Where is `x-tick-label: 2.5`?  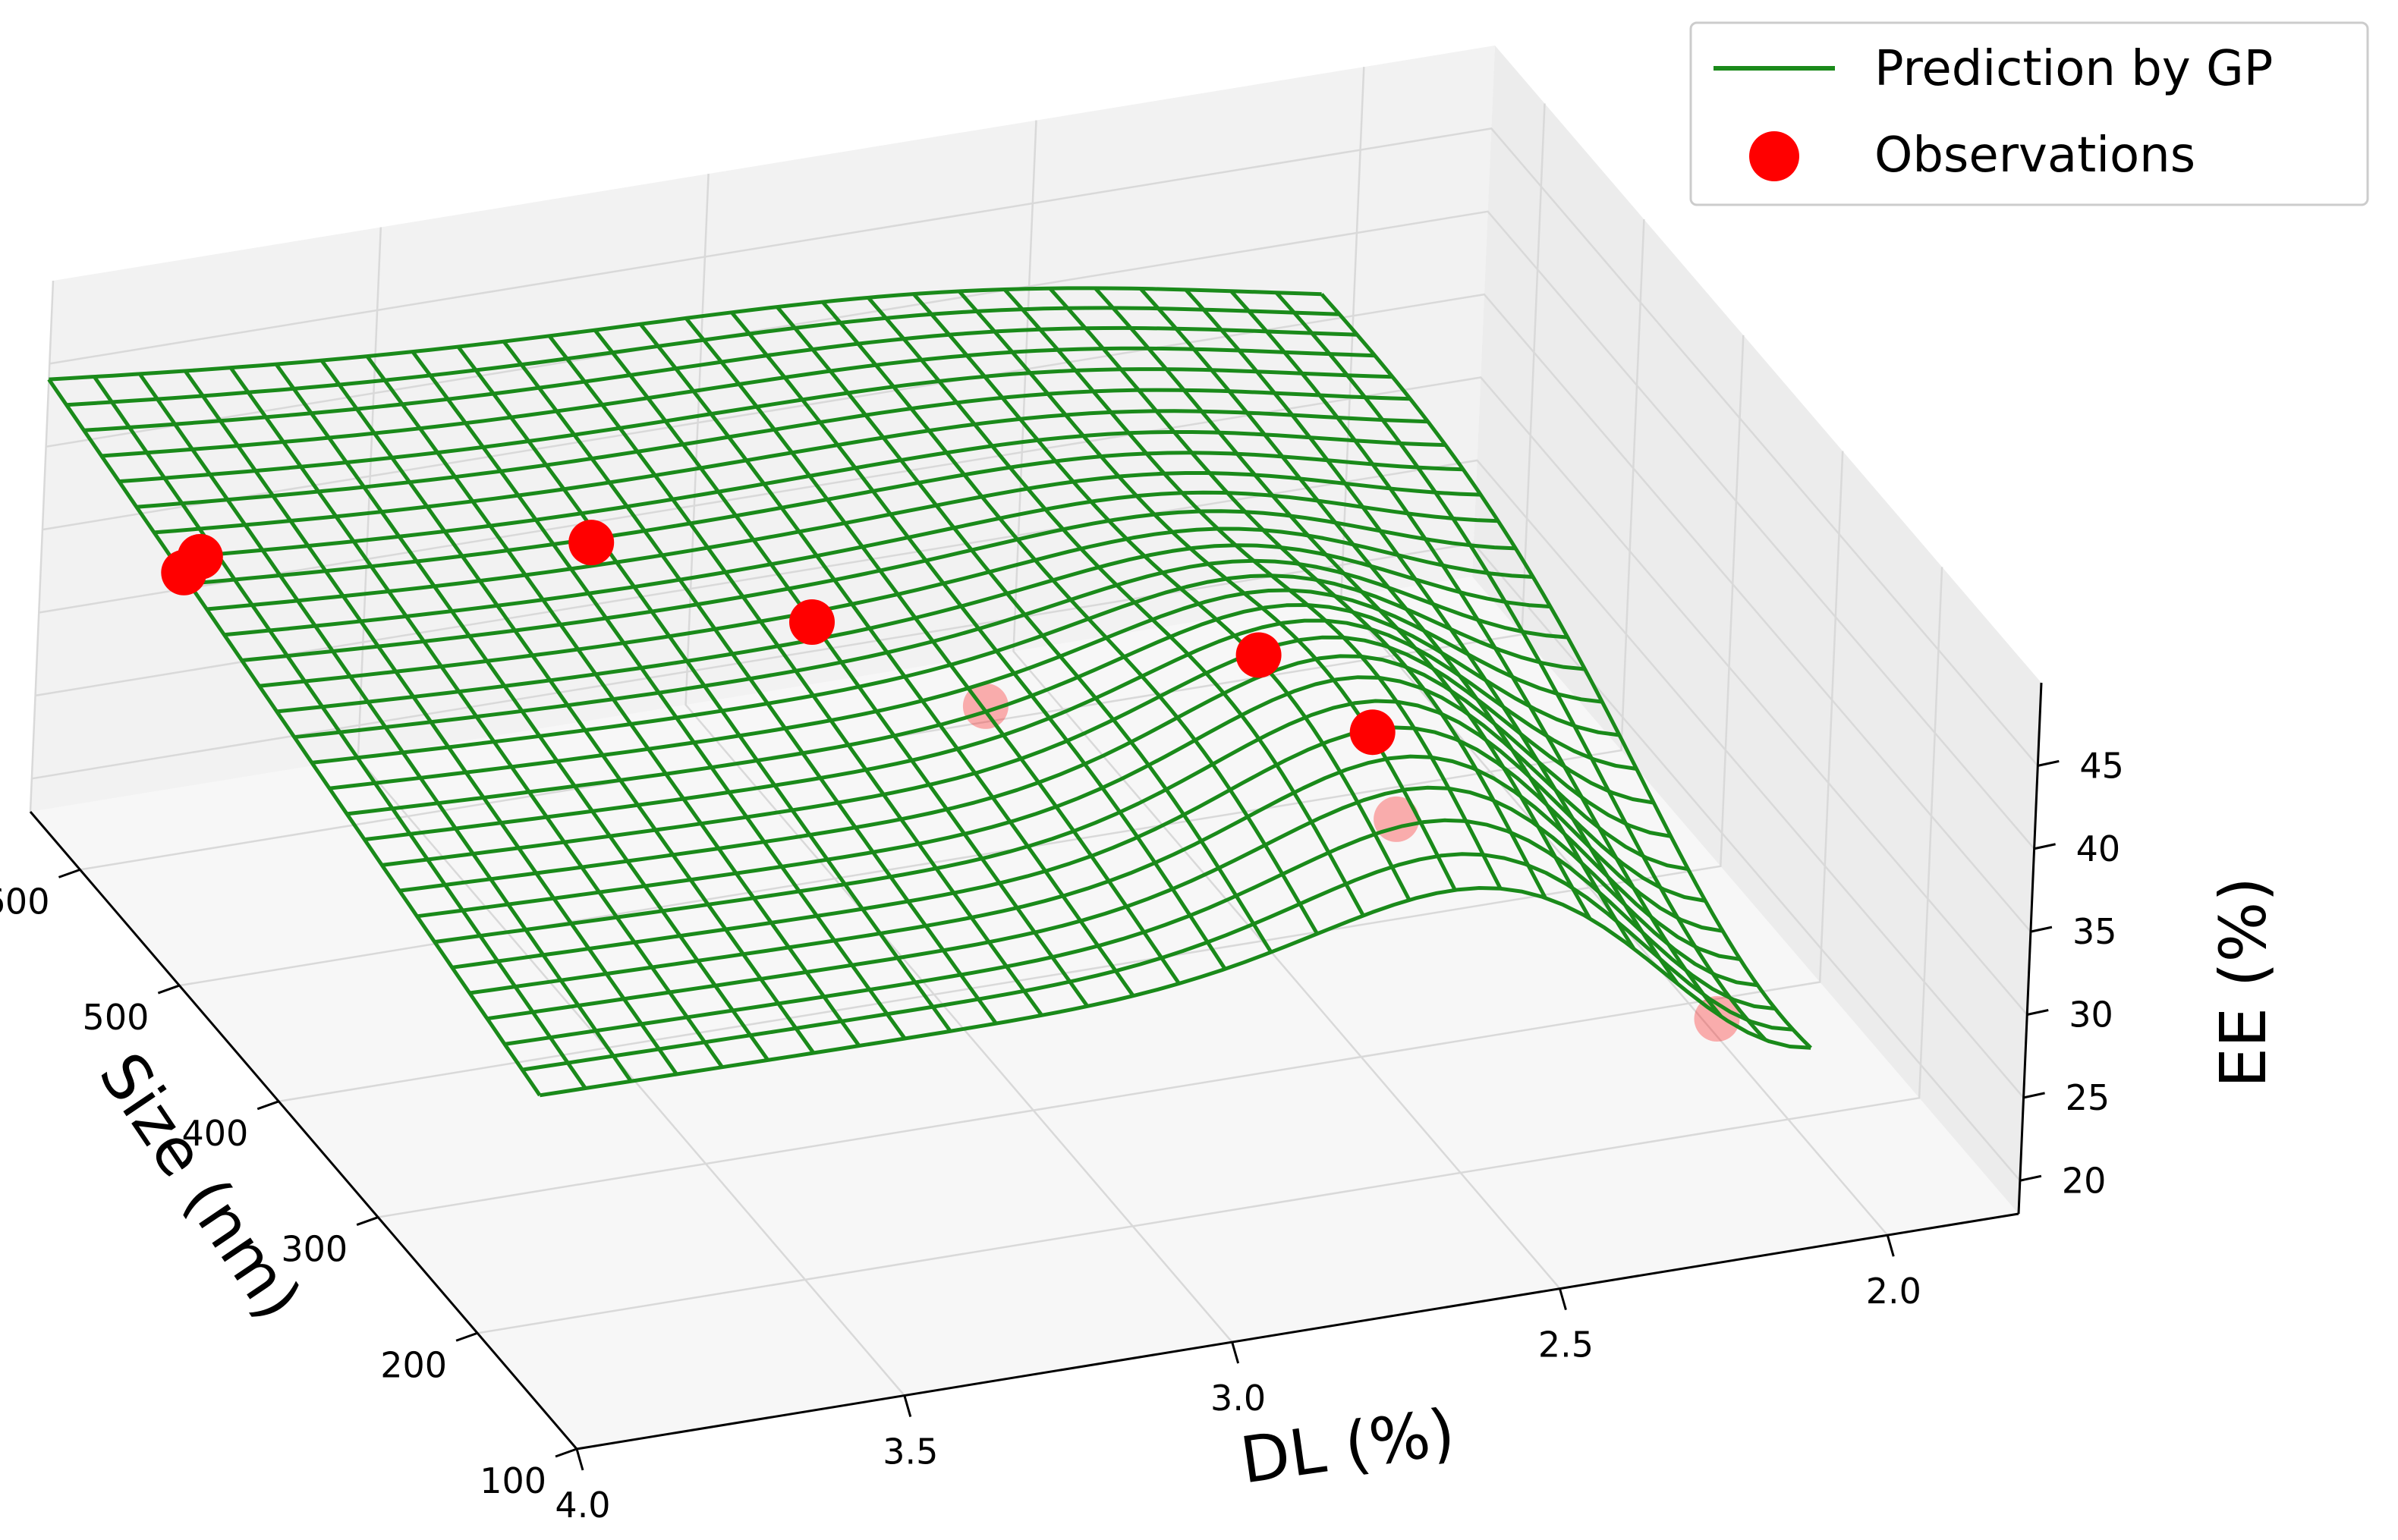 x-tick-label: 2.5 is located at coordinates (1566, 1345).